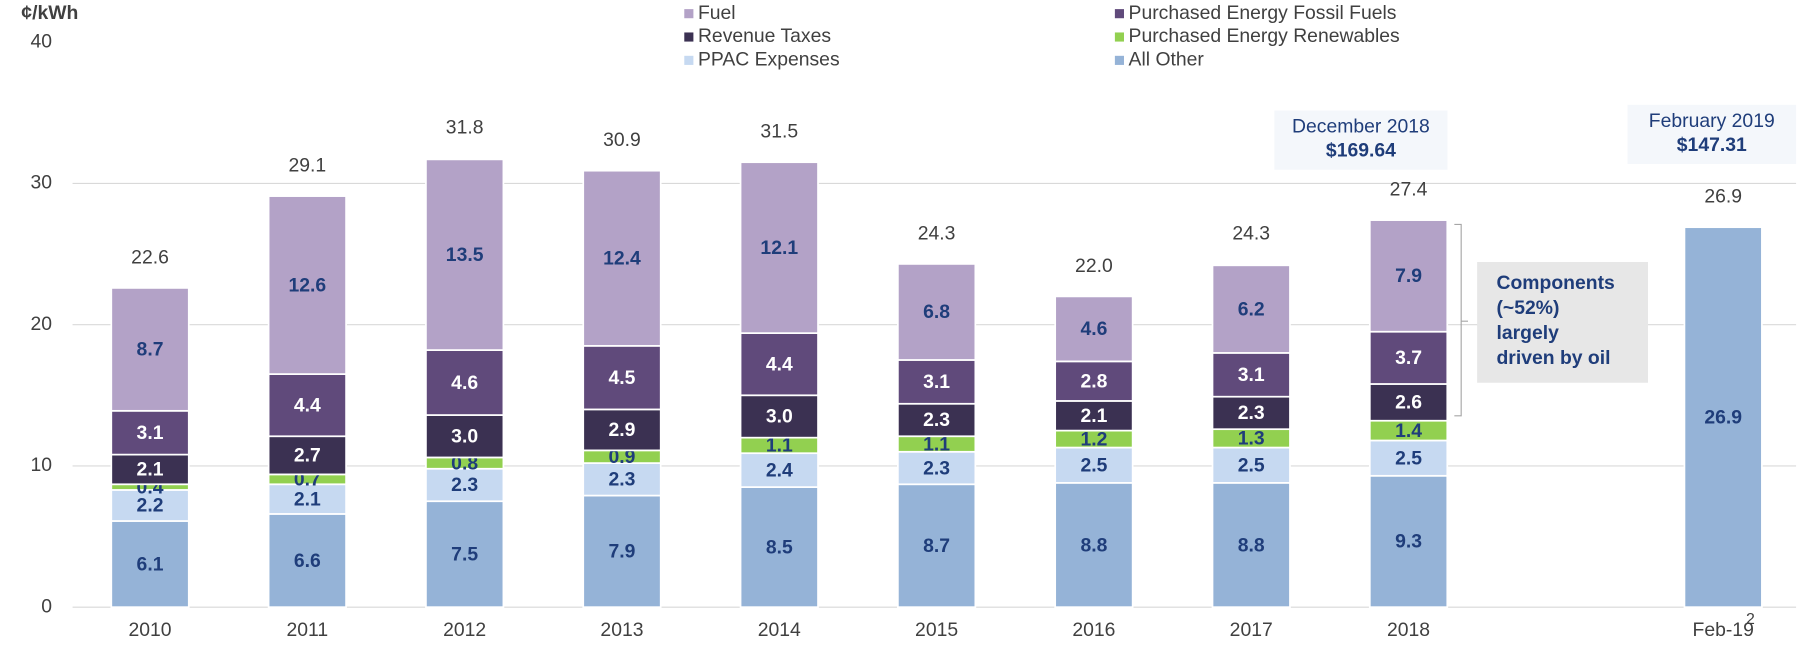 Image resolution: width=1806 pixels, height=655 pixels. I want to click on segment-label: 6.6, so click(307, 561).